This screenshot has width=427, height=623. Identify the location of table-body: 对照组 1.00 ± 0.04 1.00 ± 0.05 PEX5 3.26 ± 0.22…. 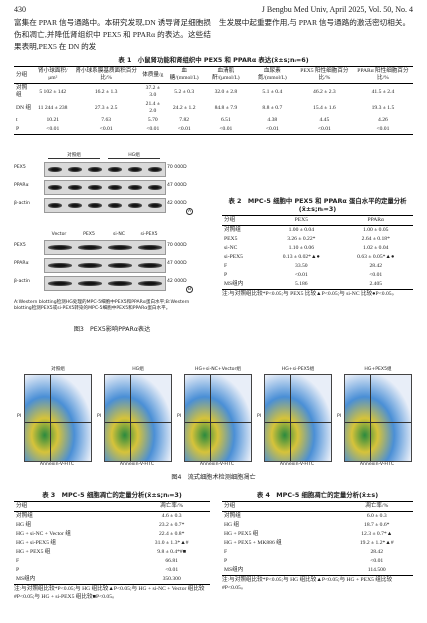
(317, 258).